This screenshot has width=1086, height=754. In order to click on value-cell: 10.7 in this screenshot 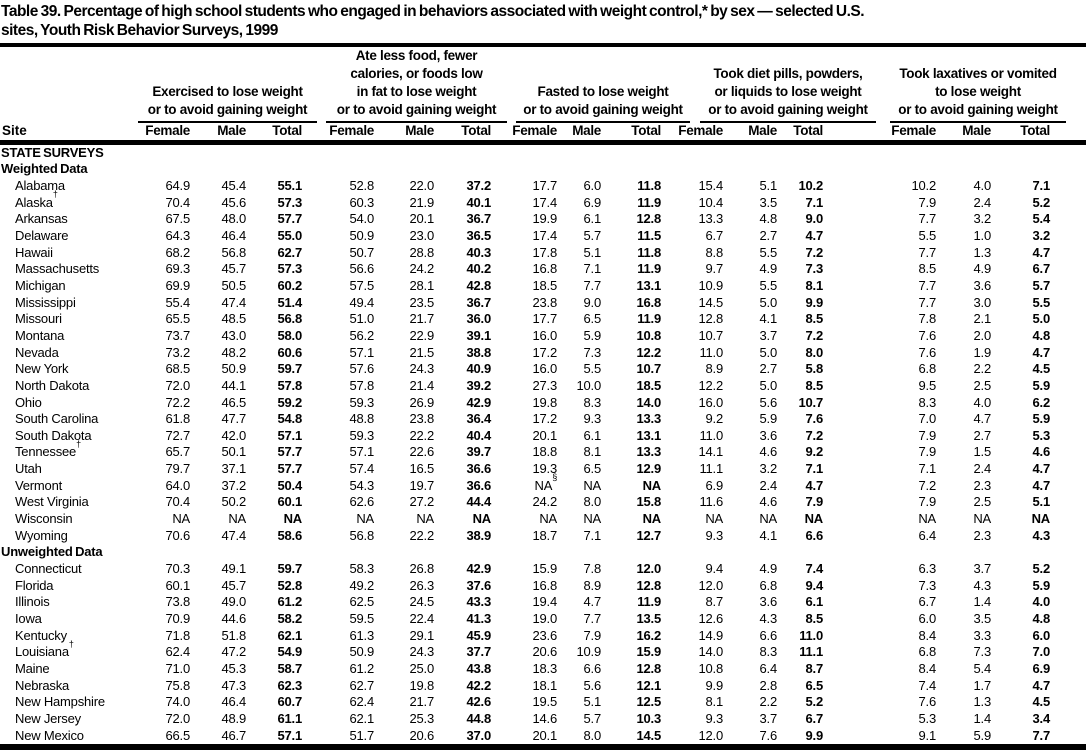, I will do `click(810, 402)`.